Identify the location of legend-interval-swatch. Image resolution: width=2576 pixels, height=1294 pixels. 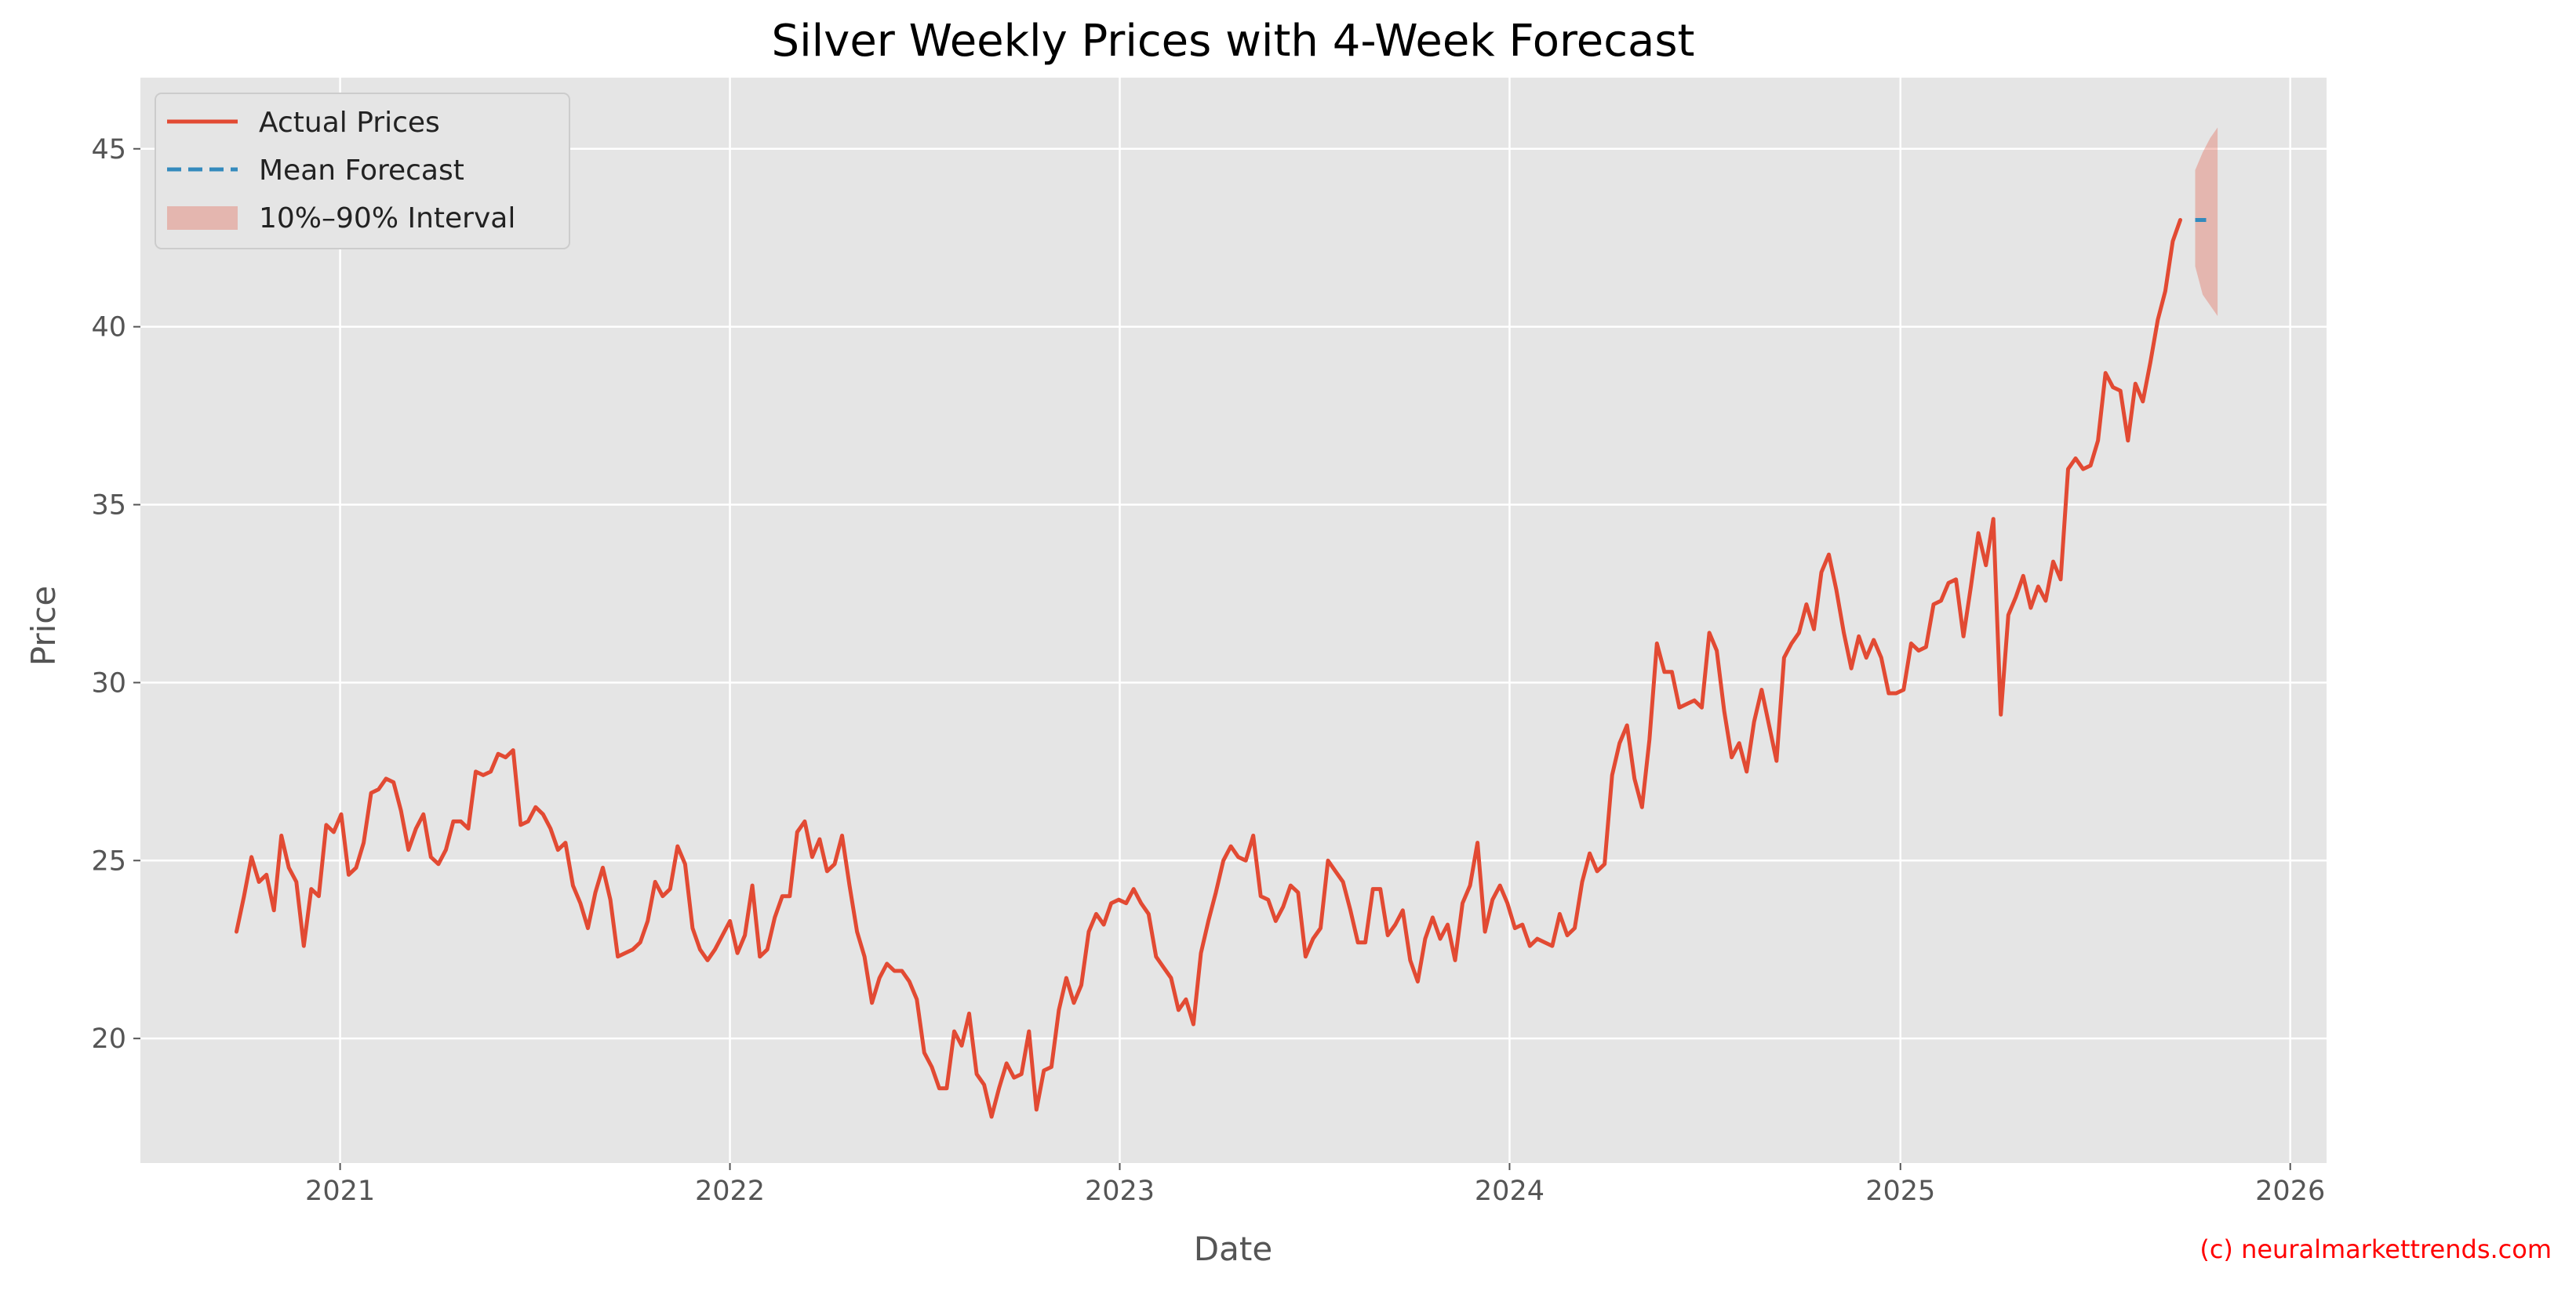
(202, 218).